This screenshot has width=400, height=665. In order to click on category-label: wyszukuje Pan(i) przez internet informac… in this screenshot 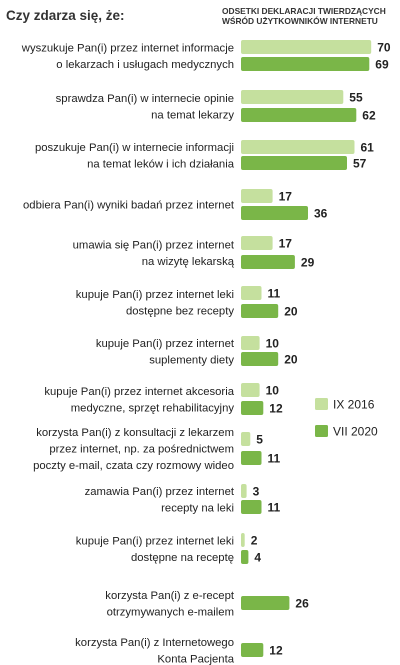, I will do `click(127, 48)`.